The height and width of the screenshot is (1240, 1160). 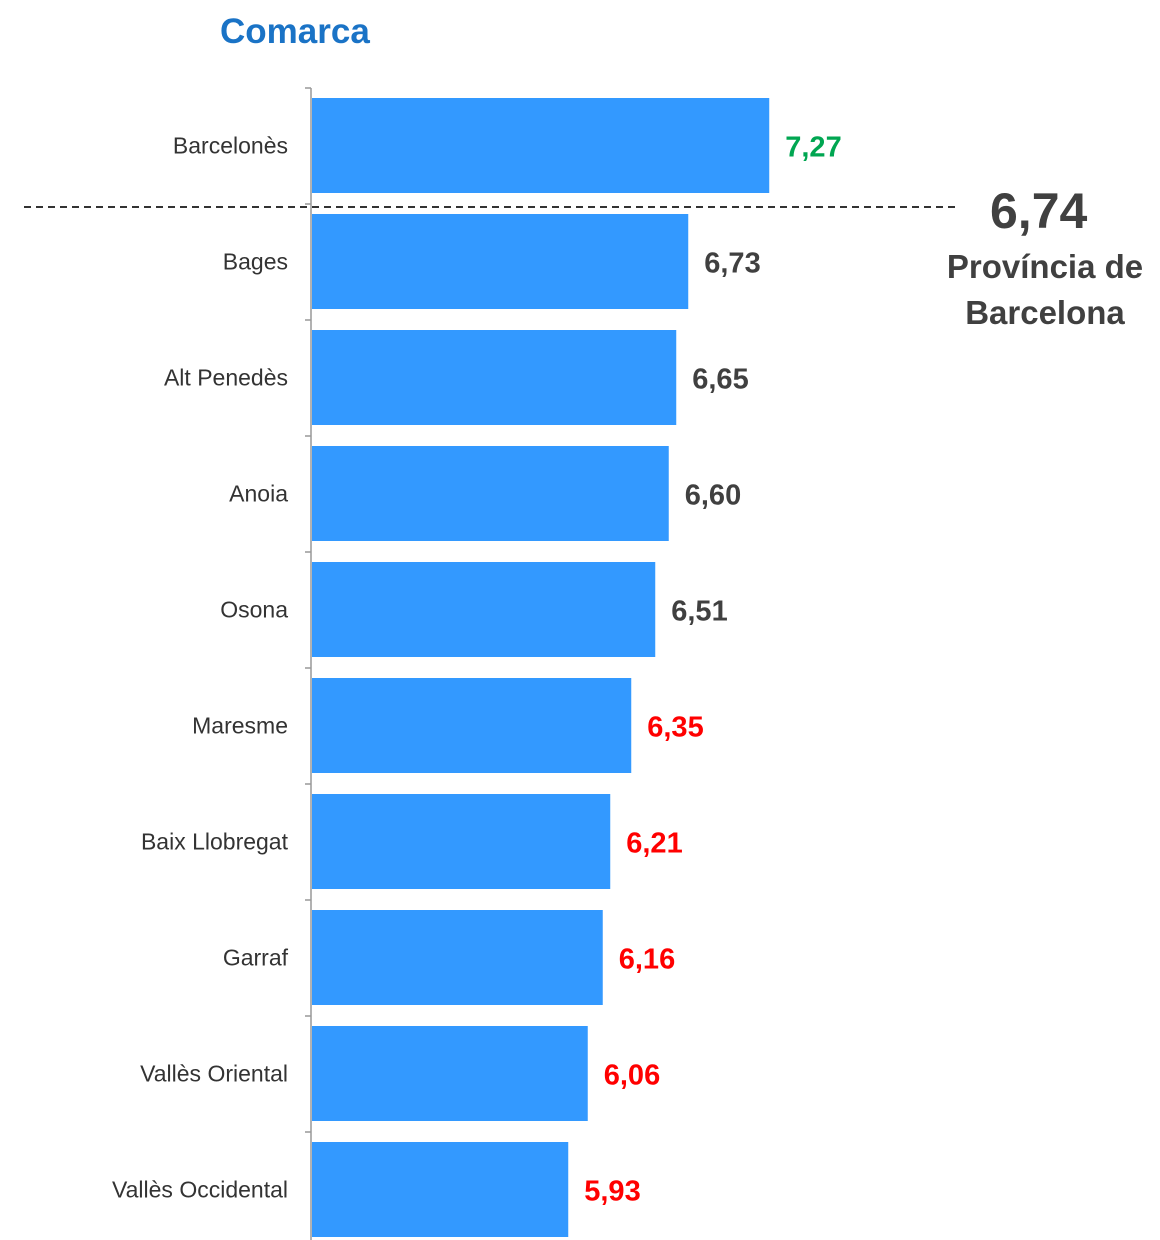 What do you see at coordinates (699, 612) in the screenshot?
I see `data-label: 6,51` at bounding box center [699, 612].